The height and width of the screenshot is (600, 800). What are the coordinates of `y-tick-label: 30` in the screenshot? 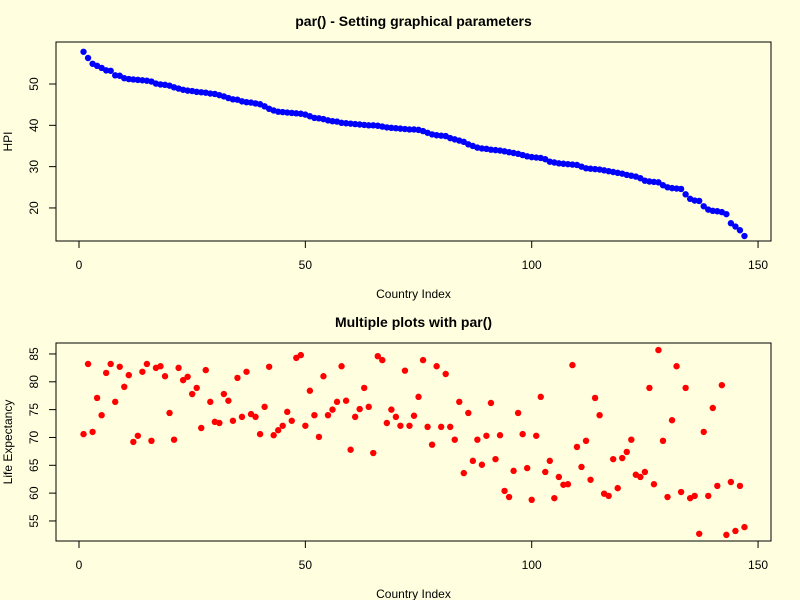 It's located at (34, 167).